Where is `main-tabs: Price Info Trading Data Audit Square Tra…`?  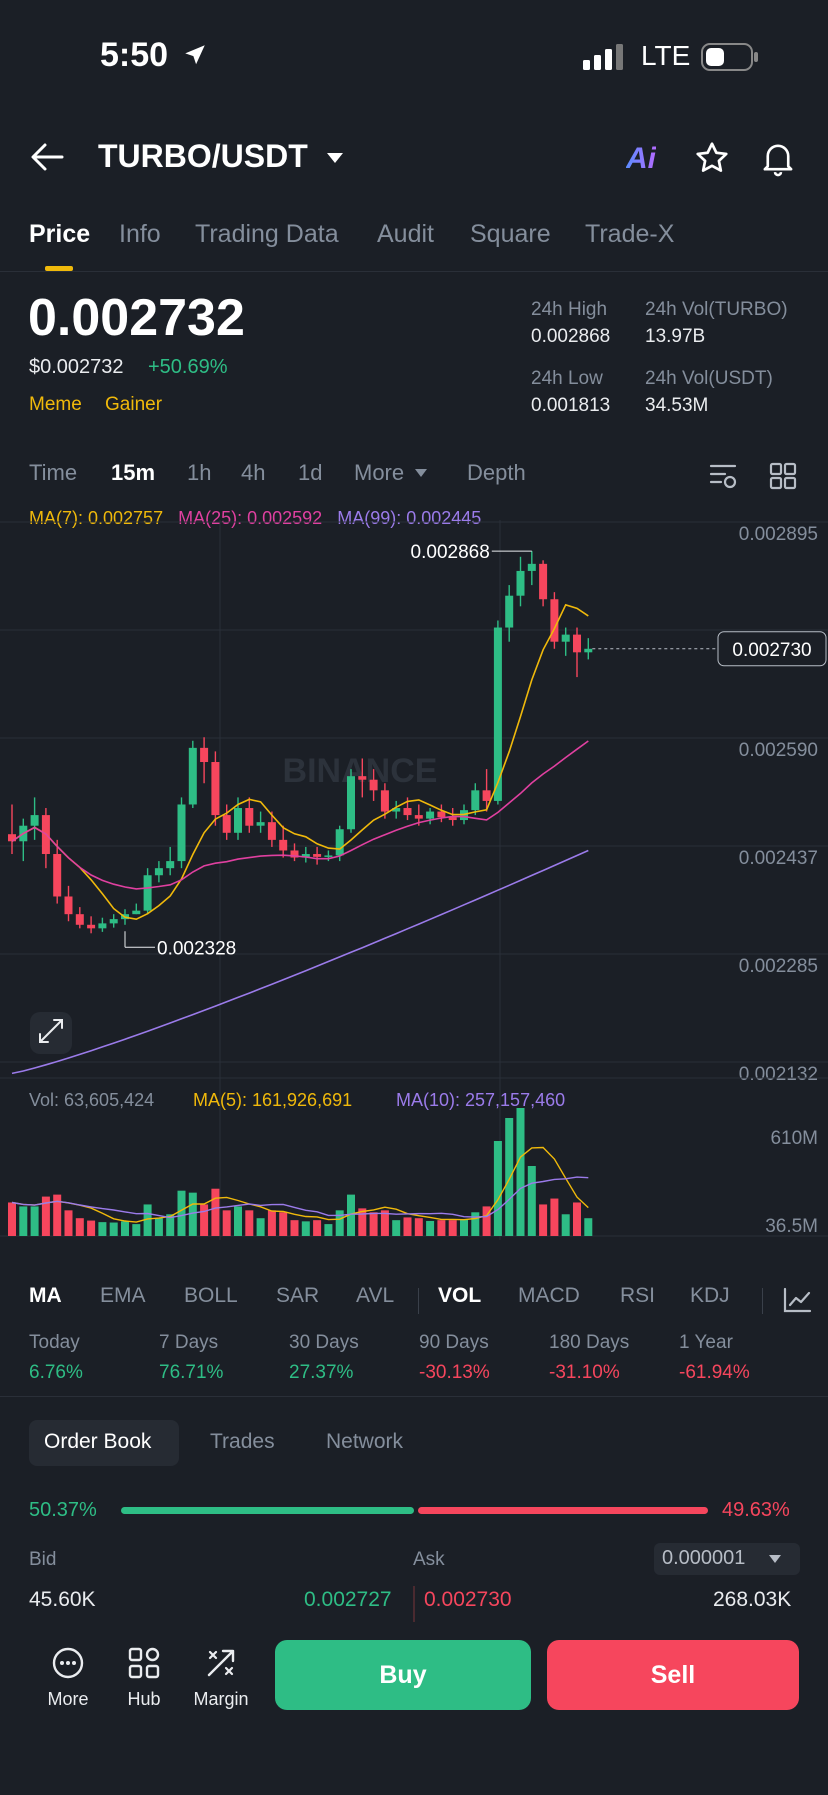 main-tabs: Price Info Trading Data Audit Square Tra… is located at coordinates (414, 246).